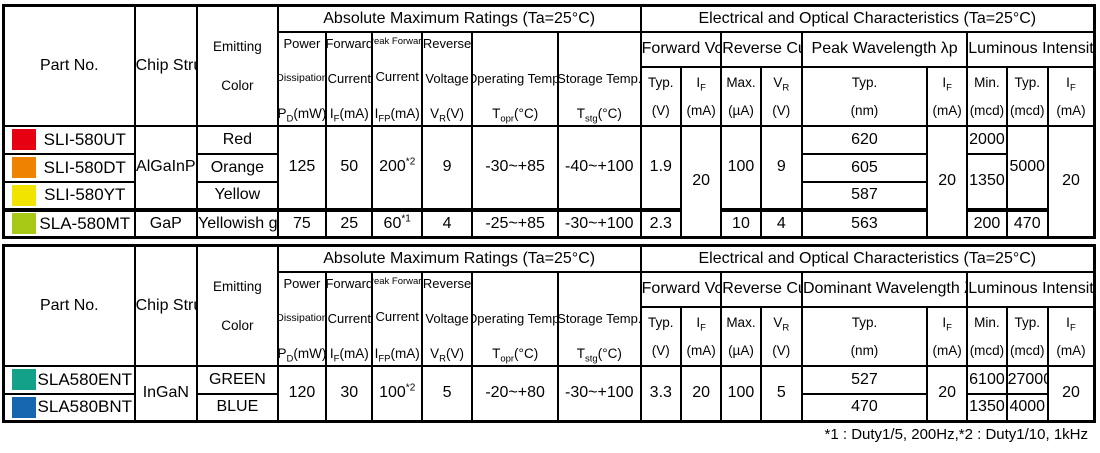 This screenshot has width=1100, height=453. What do you see at coordinates (302, 223) in the screenshot?
I see `value-pd: 75` at bounding box center [302, 223].